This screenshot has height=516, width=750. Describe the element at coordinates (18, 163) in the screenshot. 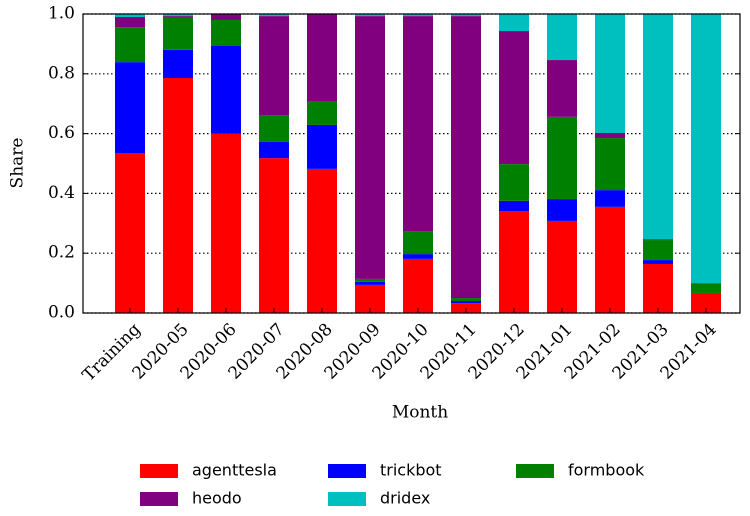

I see `y-axis-label: Share` at that location.